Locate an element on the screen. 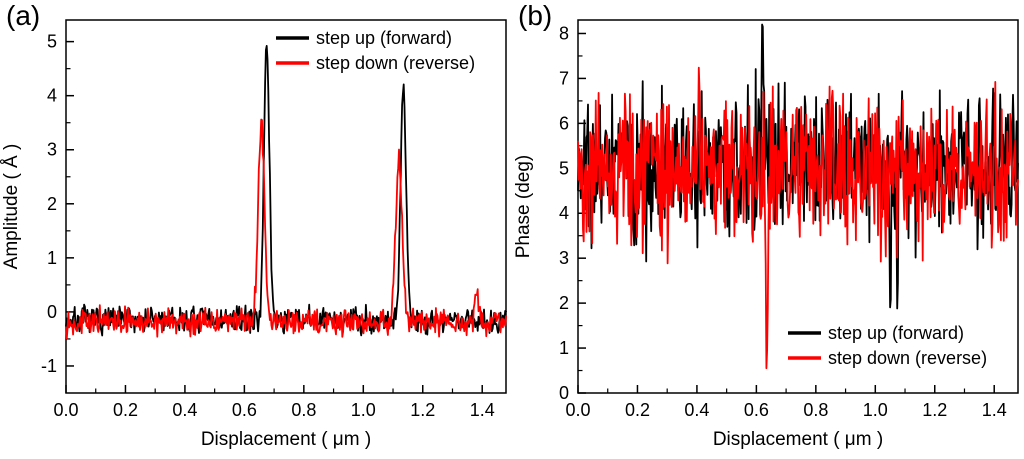 The width and height of the screenshot is (1024, 459). y-tick-label: 7 is located at coordinates (564, 78).